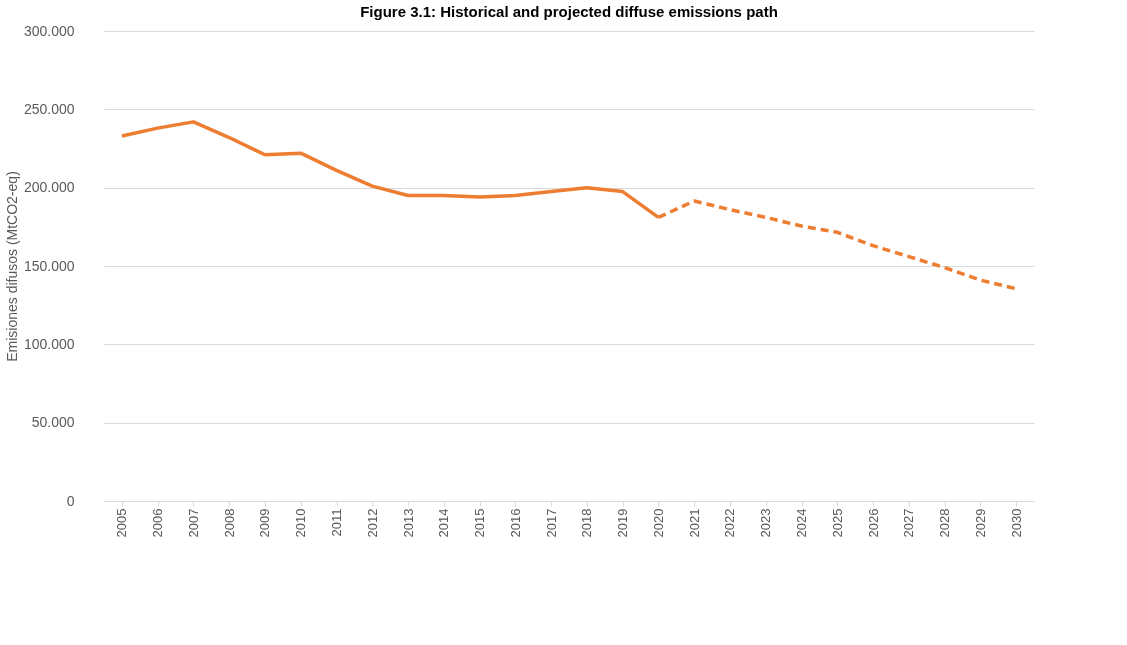 The width and height of the screenshot is (1127, 645). What do you see at coordinates (945, 523) in the screenshot?
I see `x-tick-label: 2028` at bounding box center [945, 523].